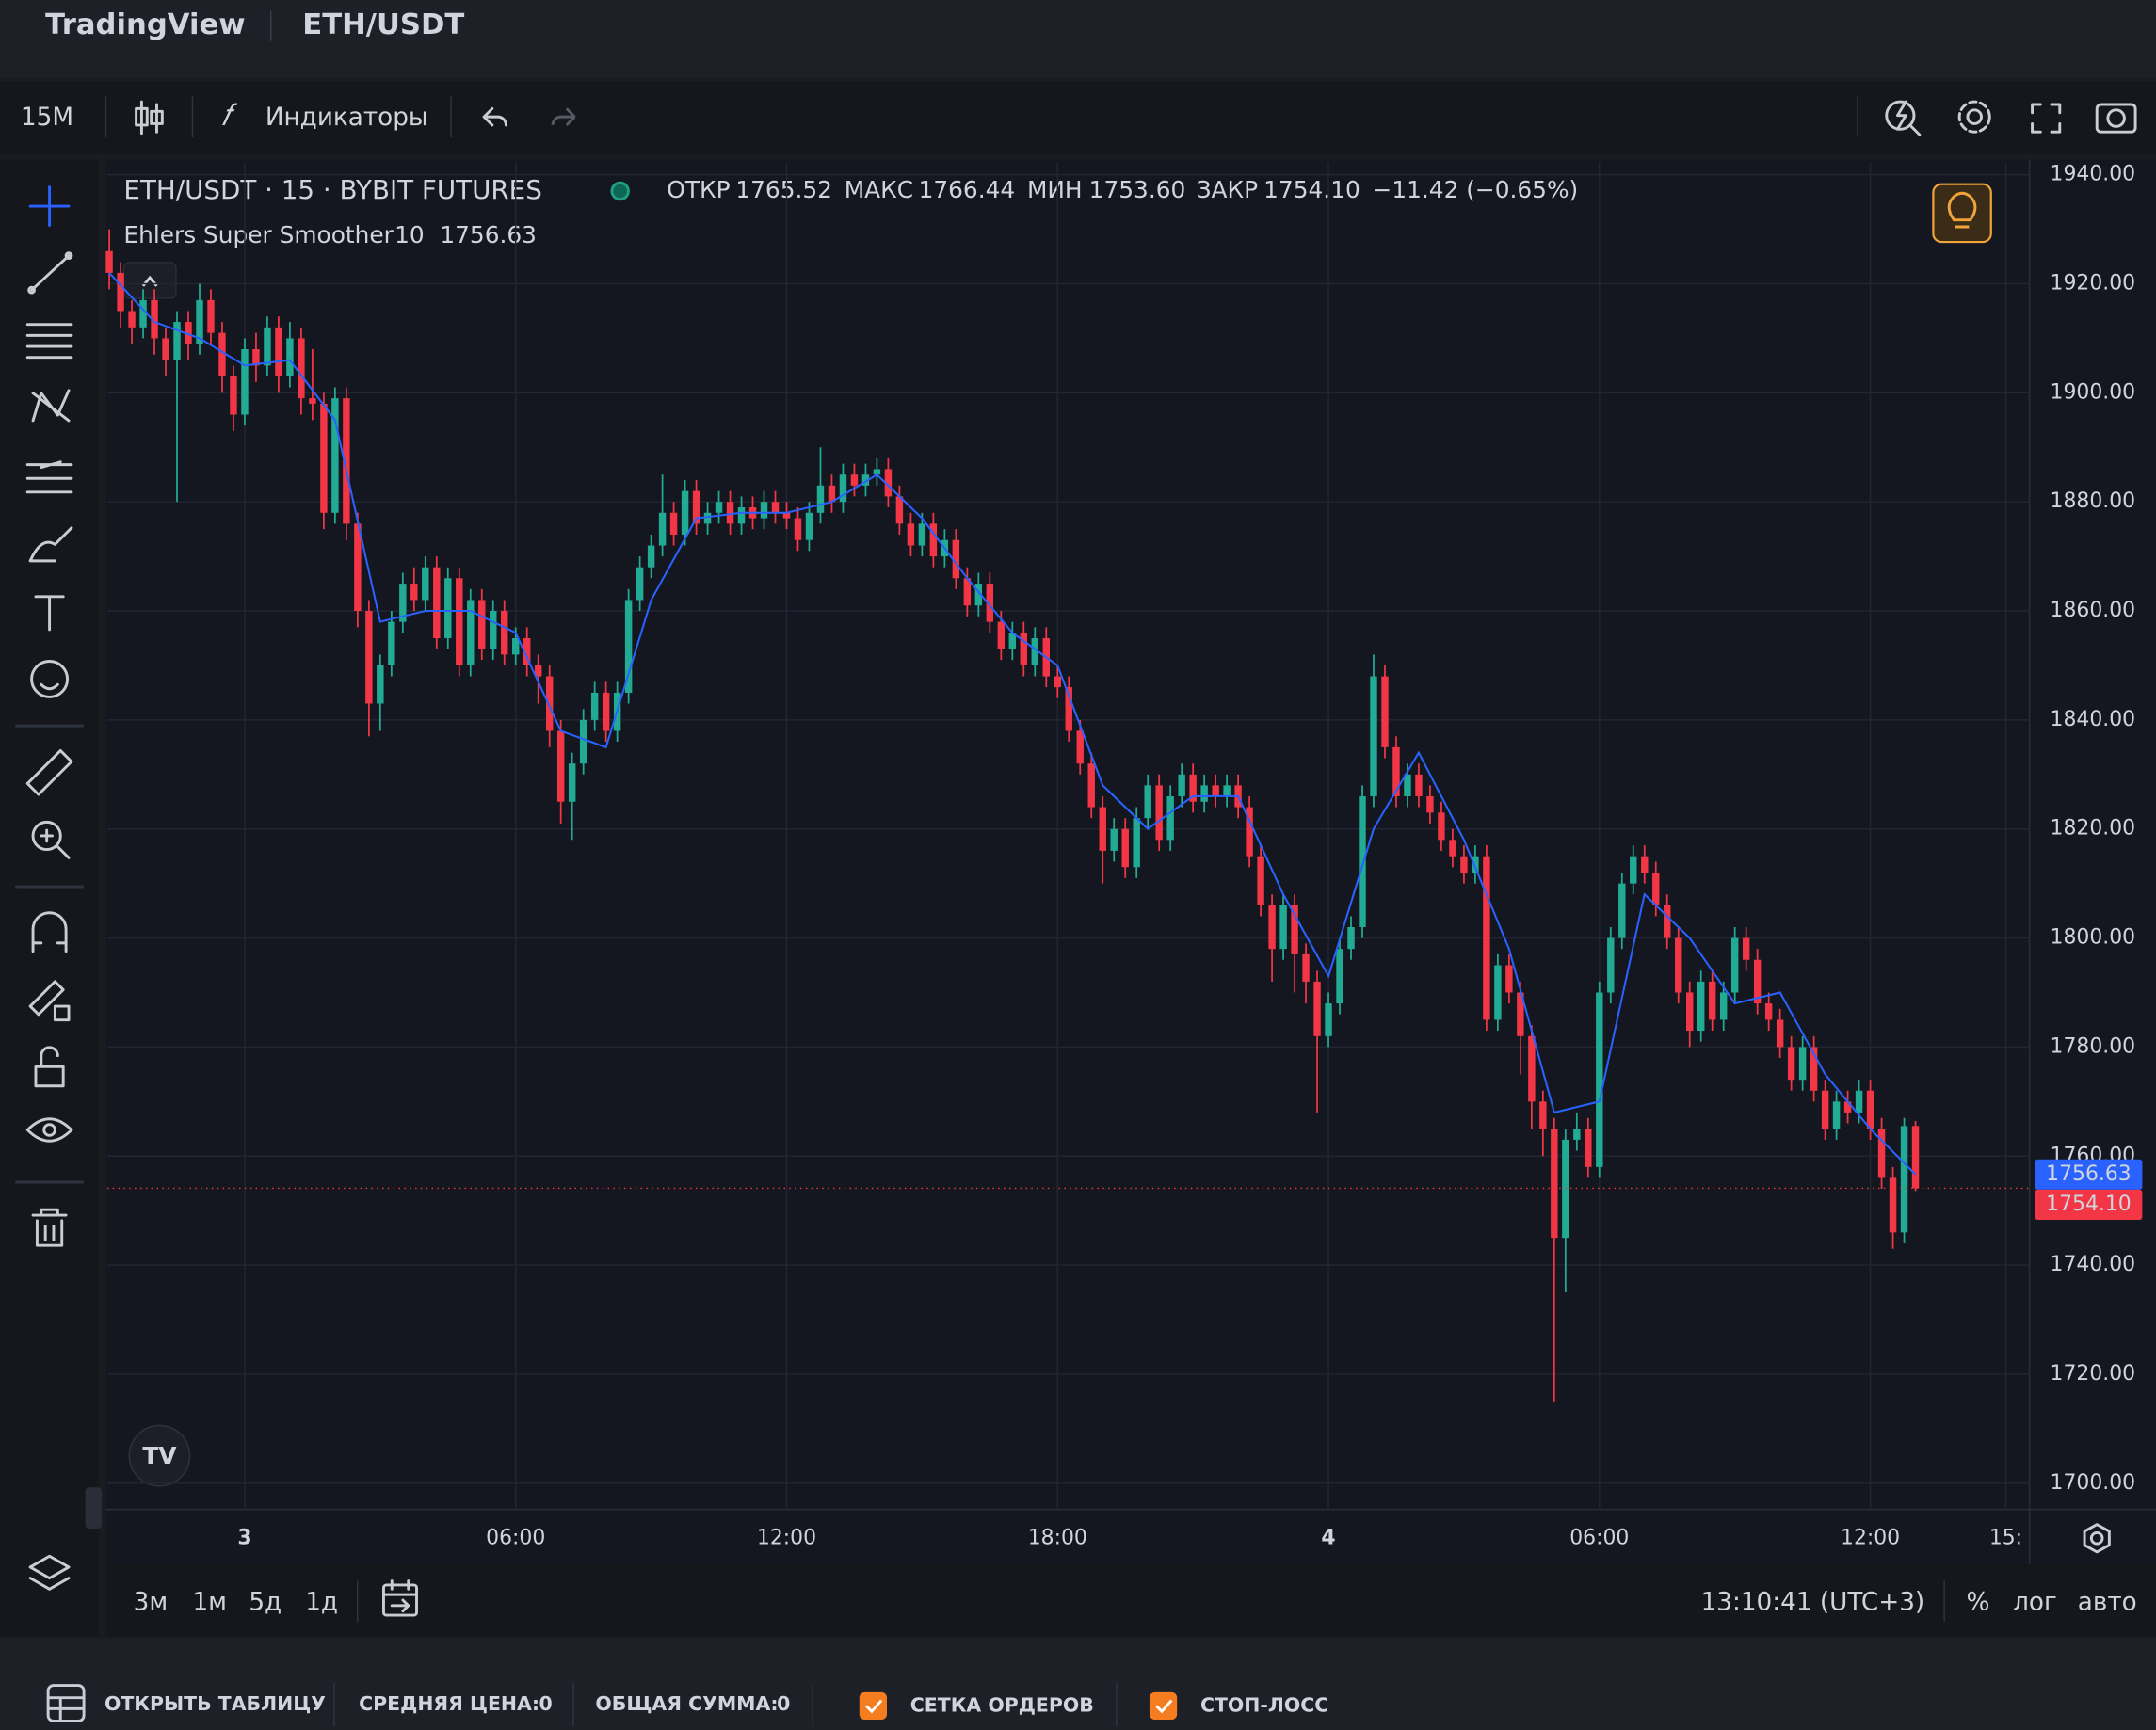  I want to click on fullscreen, so click(2046, 119).